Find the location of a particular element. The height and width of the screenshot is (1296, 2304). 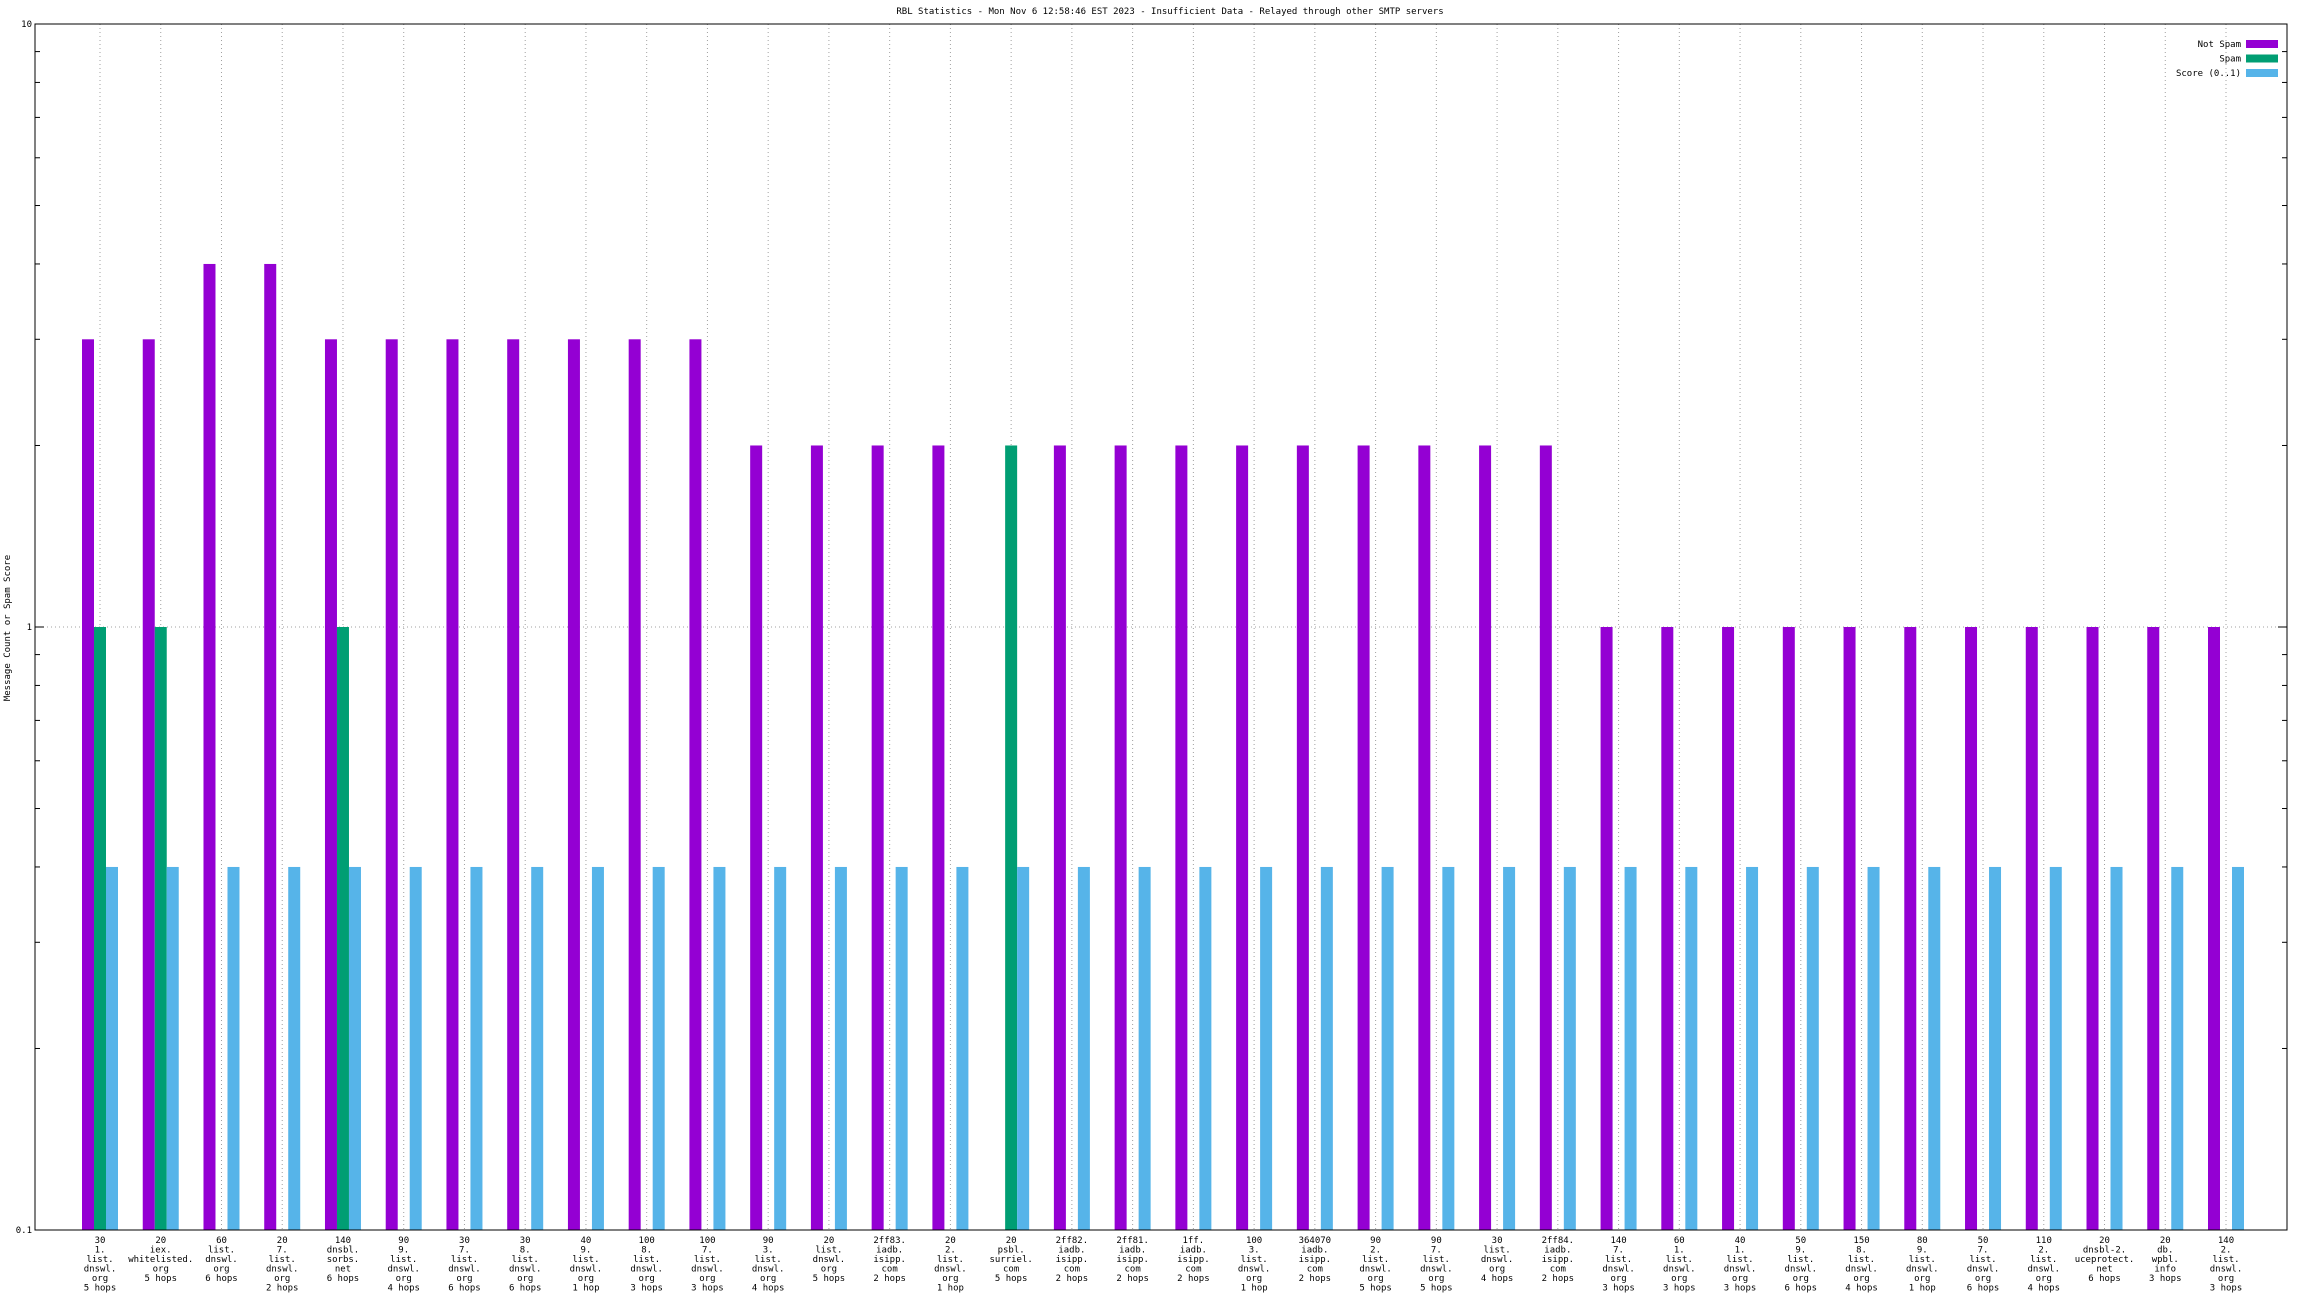

x-tick-label: 100 7. list. dnswl. org 3 hops is located at coordinates (707, 1265).